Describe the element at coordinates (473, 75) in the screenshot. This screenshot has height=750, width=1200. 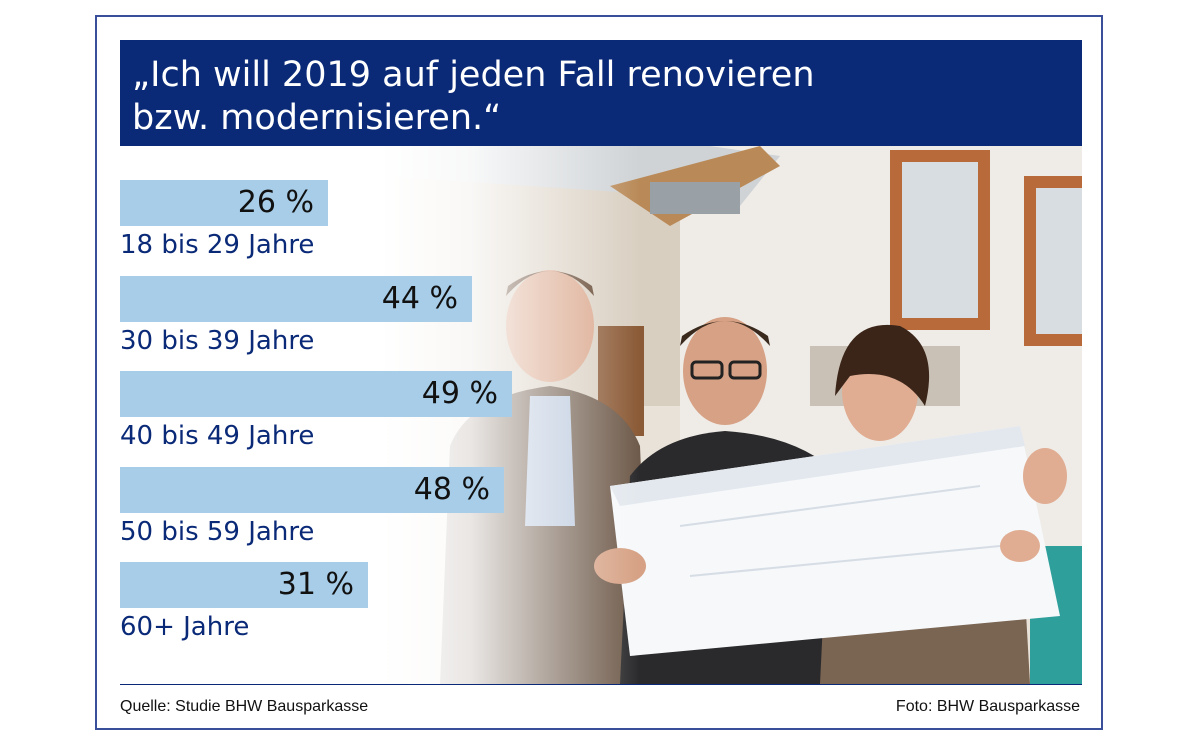
I see `title-line-1: „Ich will 2019 auf jeden Fall renovieren` at that location.